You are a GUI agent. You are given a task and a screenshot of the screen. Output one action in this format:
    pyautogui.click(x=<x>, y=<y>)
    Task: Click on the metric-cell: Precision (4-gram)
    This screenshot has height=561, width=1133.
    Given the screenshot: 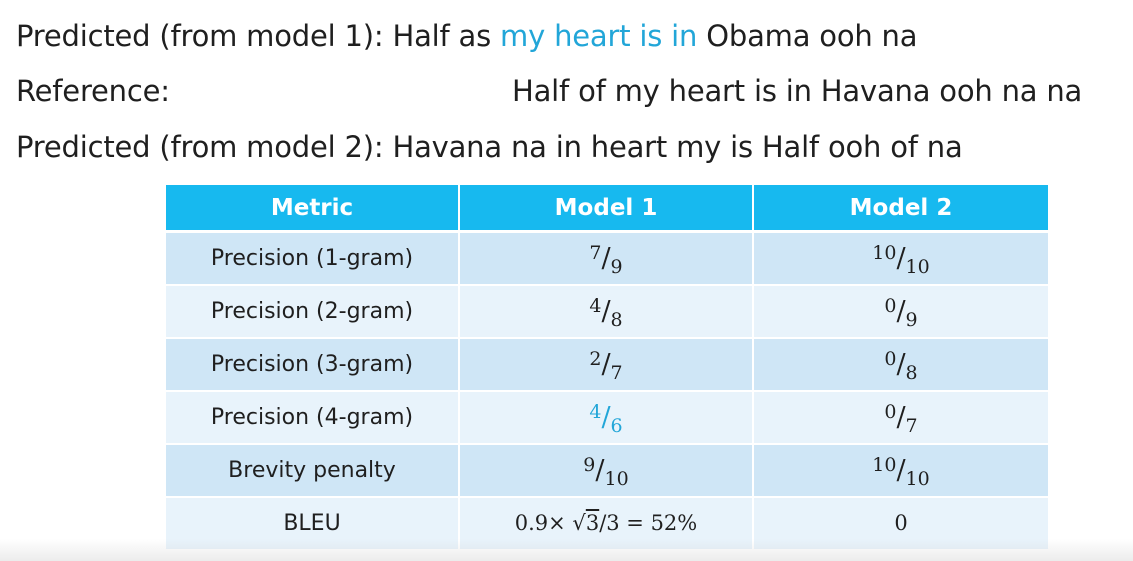 What is the action you would take?
    pyautogui.click(x=313, y=418)
    